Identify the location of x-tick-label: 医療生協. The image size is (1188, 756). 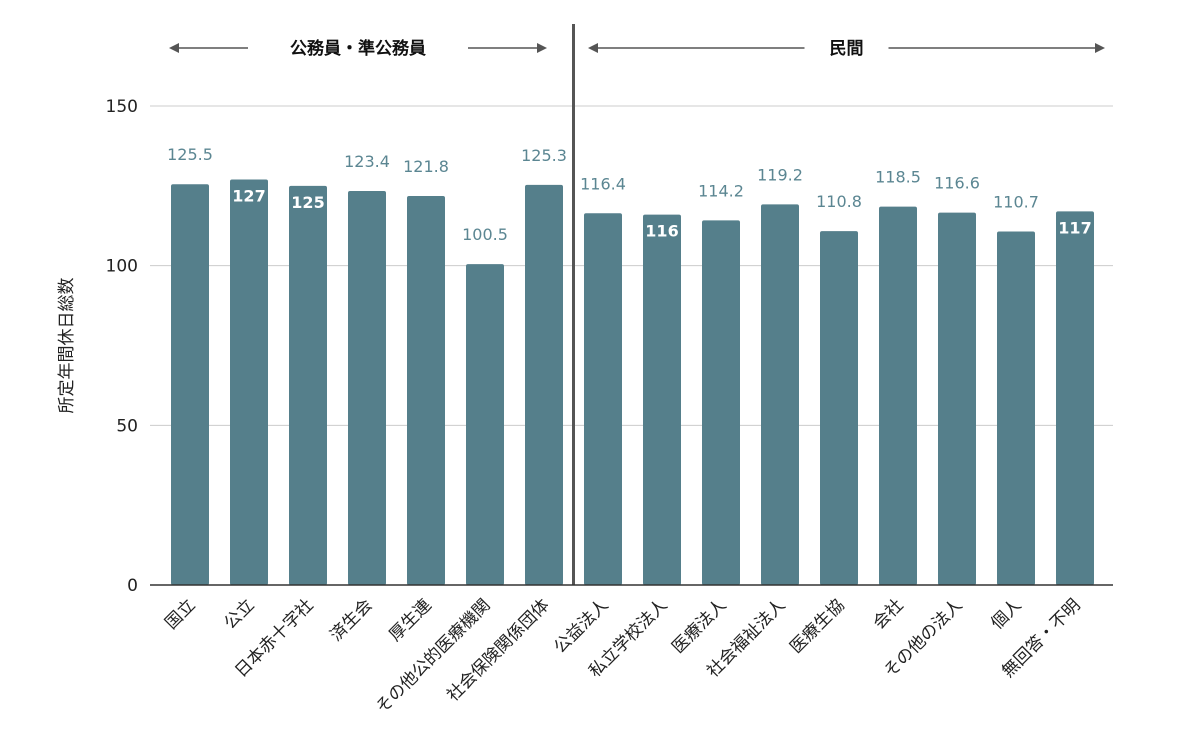
(817, 626).